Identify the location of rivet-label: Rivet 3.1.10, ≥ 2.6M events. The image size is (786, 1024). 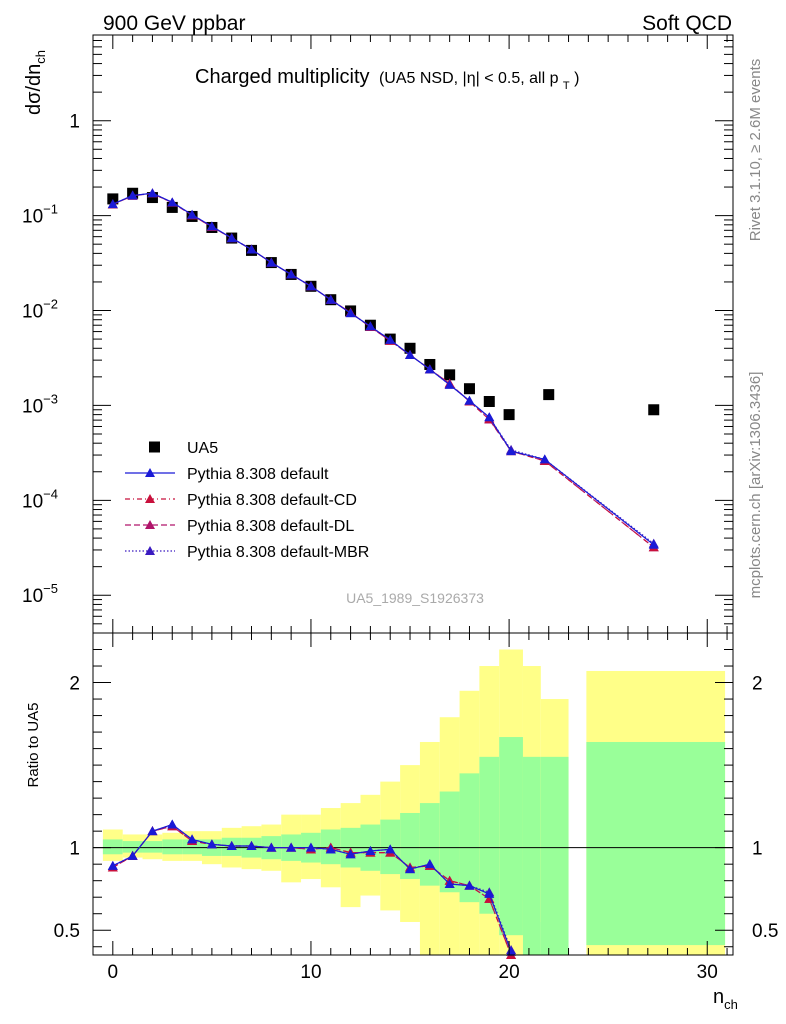
(755, 150).